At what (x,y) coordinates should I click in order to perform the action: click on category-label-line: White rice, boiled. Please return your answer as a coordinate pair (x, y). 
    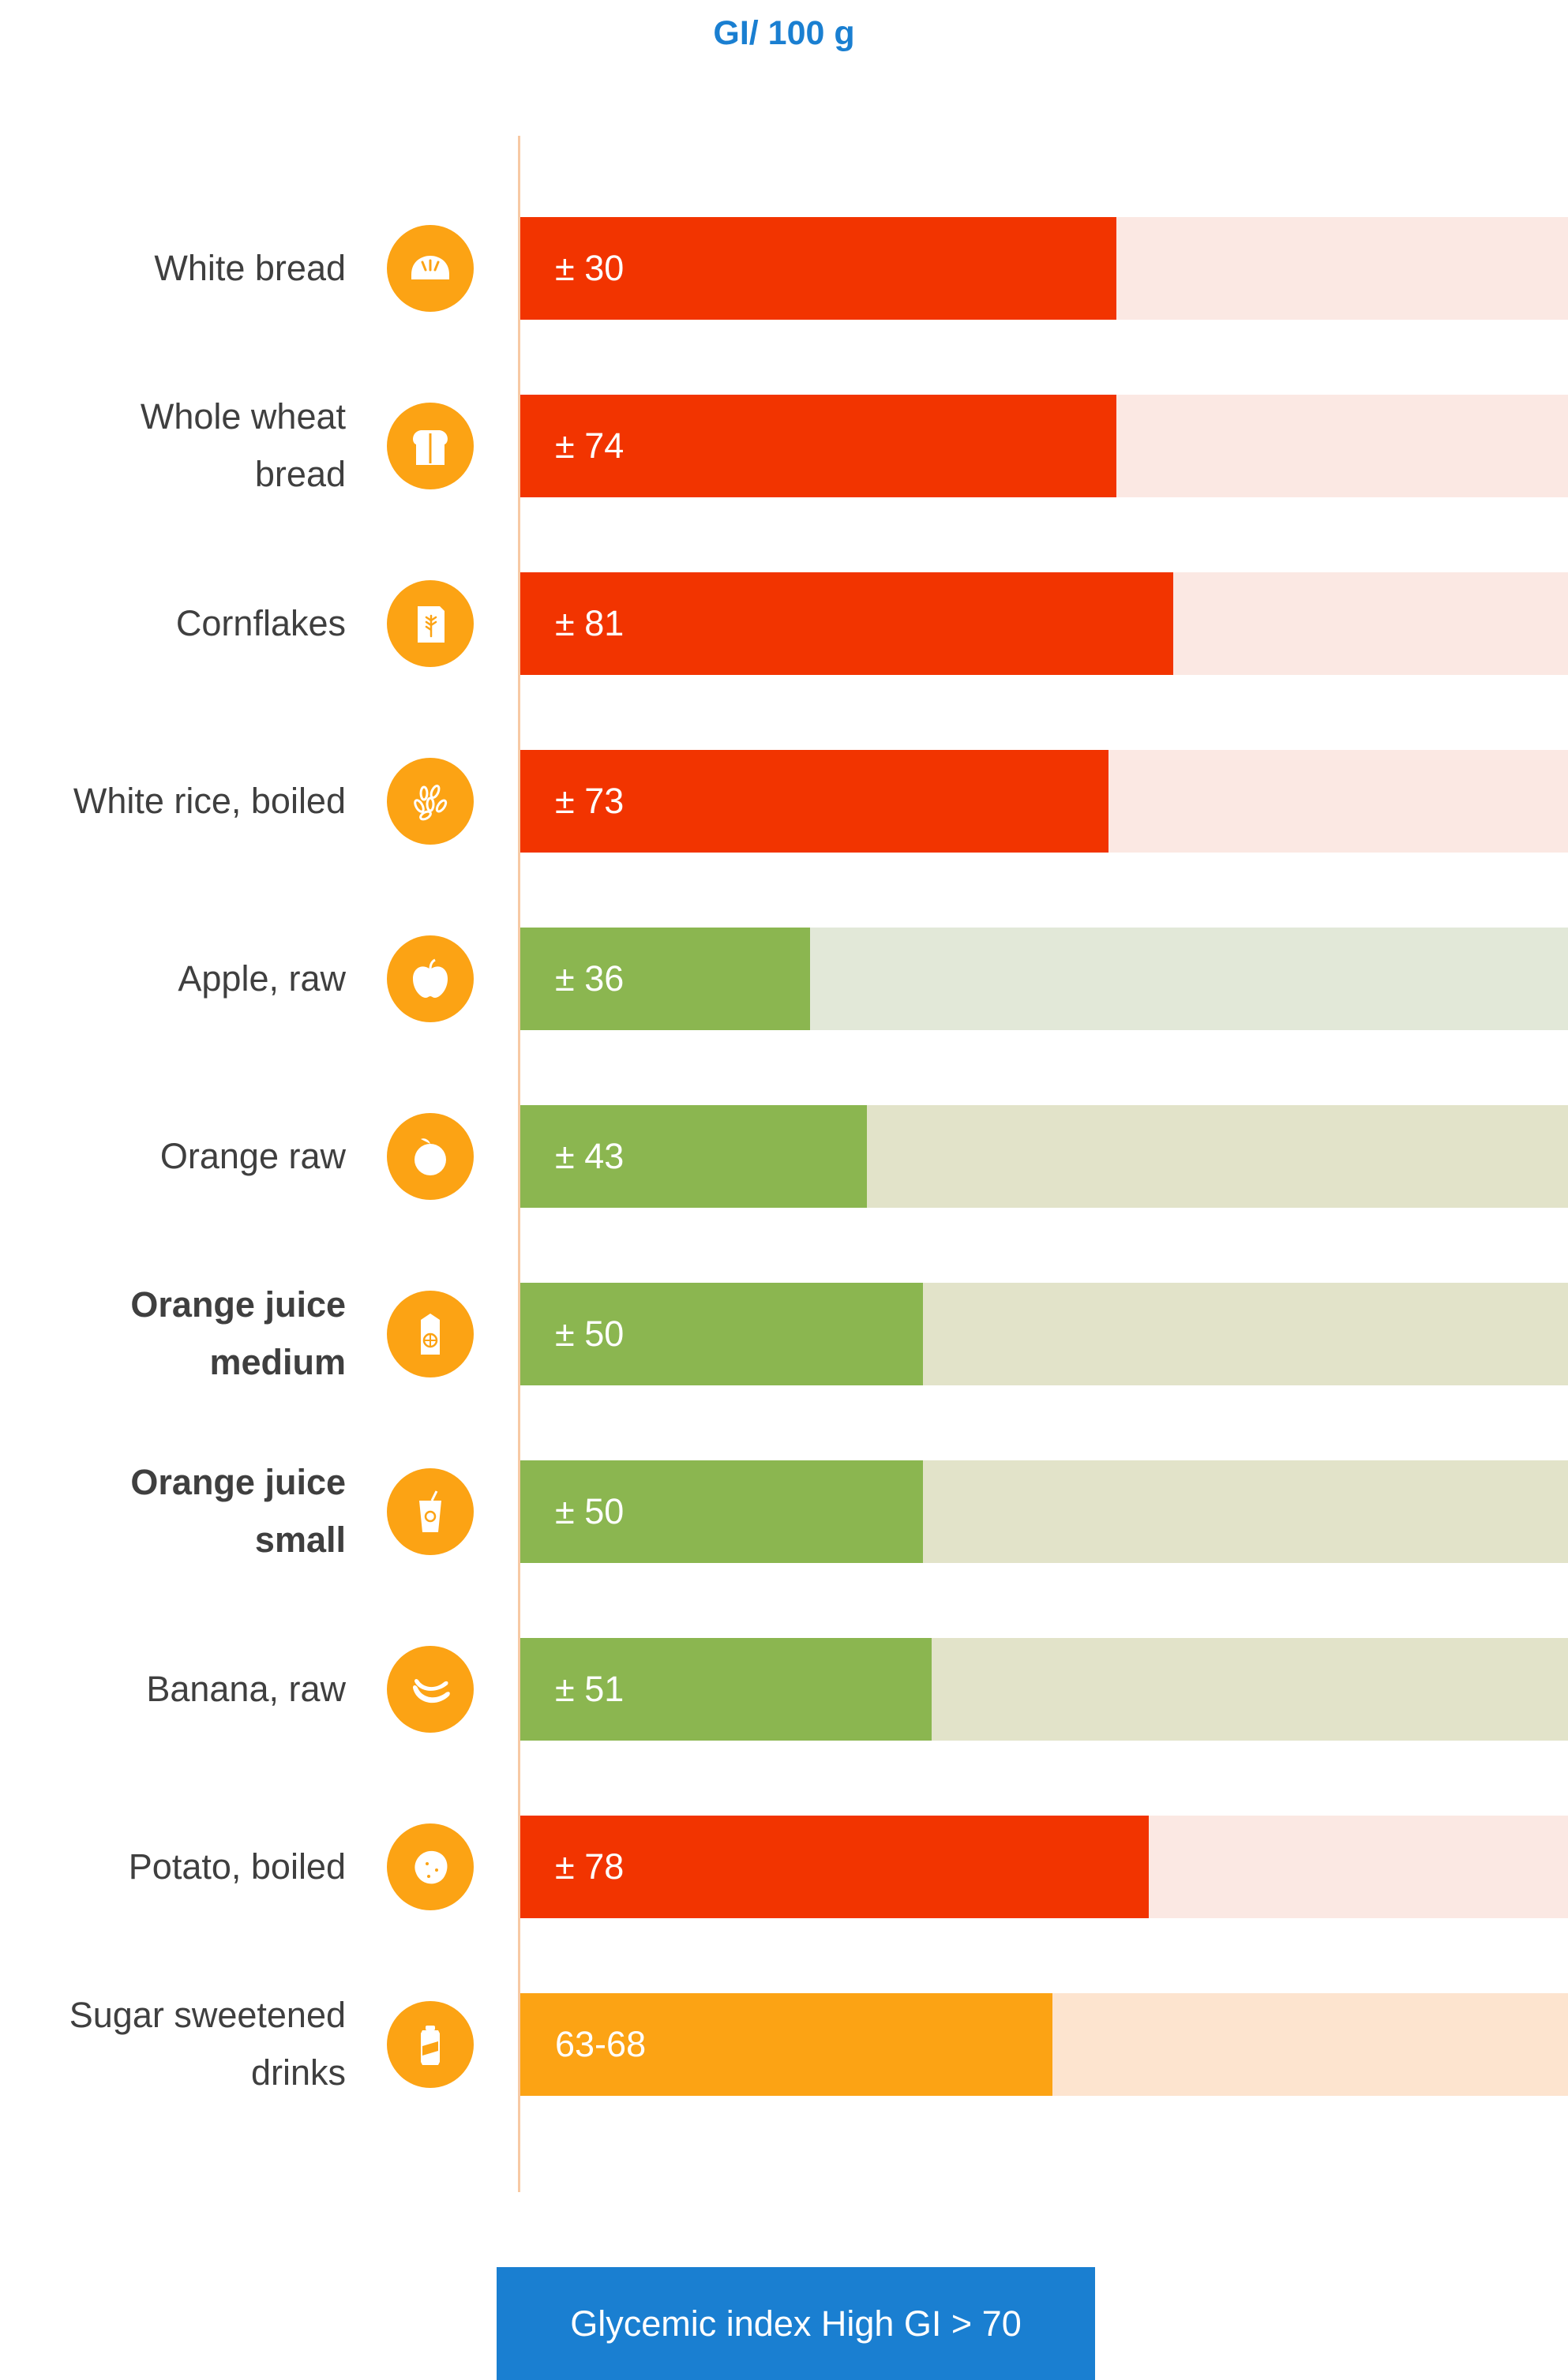
    Looking at the image, I should click on (209, 800).